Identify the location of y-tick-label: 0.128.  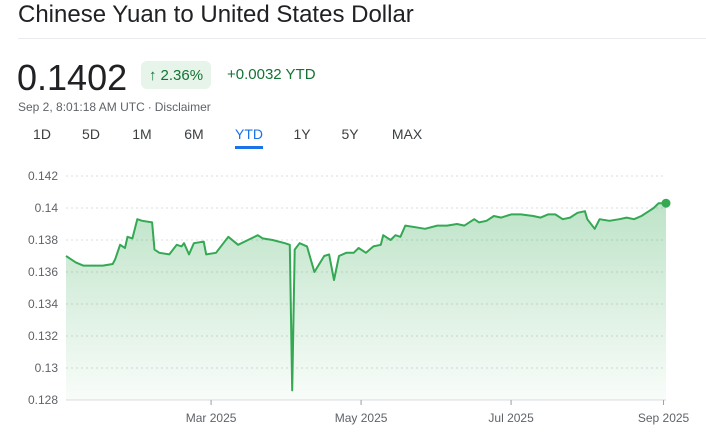
(43, 400).